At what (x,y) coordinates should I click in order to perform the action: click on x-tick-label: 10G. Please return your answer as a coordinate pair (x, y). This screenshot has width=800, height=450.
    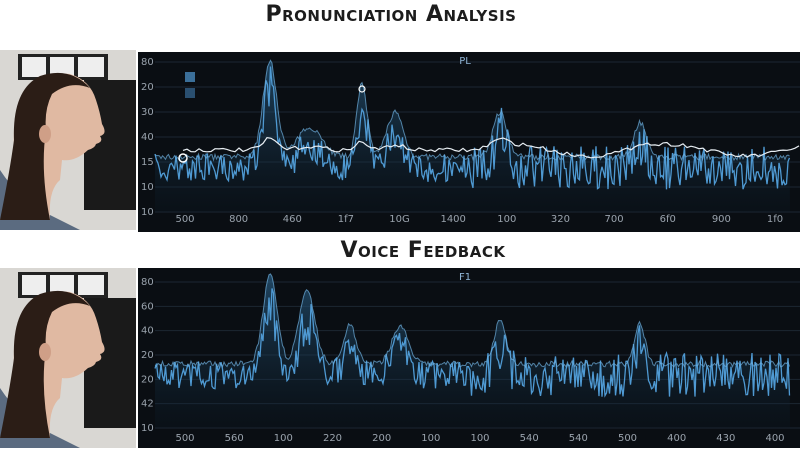
    Looking at the image, I should click on (399, 219).